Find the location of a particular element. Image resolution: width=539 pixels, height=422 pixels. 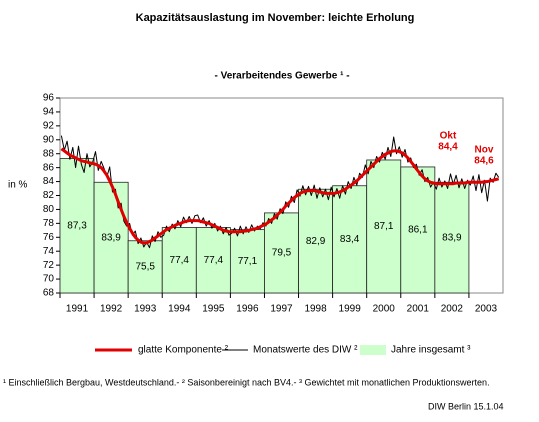

annotation: Nov is located at coordinates (484, 150).